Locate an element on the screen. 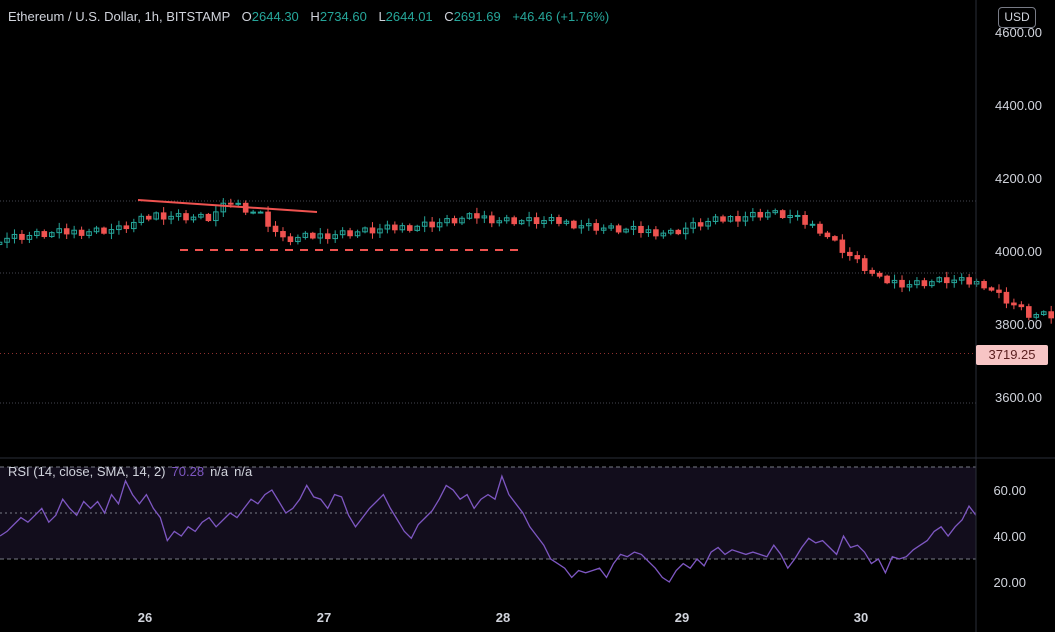  time-tick-label: 30 is located at coordinates (861, 617).